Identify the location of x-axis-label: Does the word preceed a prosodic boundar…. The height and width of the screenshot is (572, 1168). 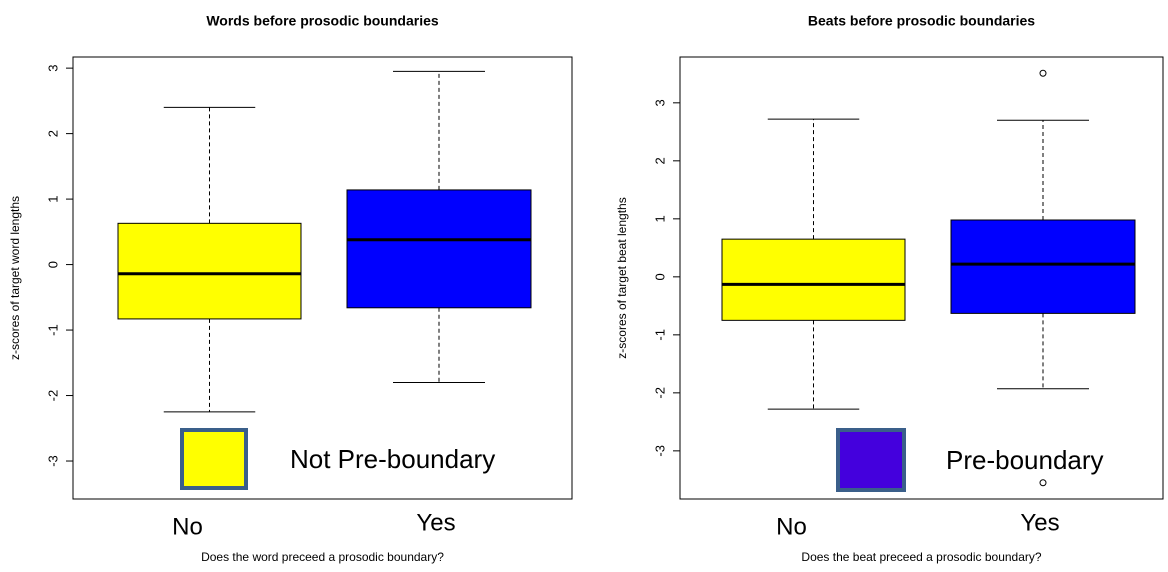
(322, 557).